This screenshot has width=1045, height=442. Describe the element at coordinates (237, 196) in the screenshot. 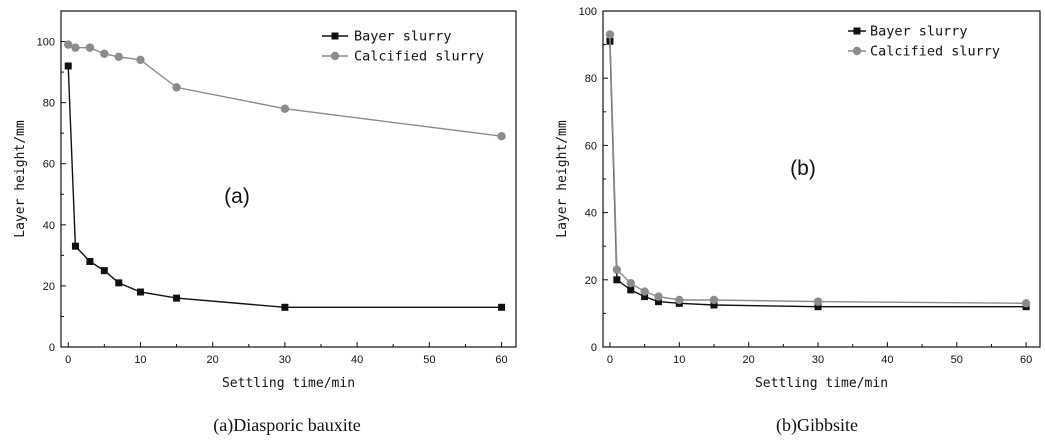

I see `panel-label: (a)` at that location.